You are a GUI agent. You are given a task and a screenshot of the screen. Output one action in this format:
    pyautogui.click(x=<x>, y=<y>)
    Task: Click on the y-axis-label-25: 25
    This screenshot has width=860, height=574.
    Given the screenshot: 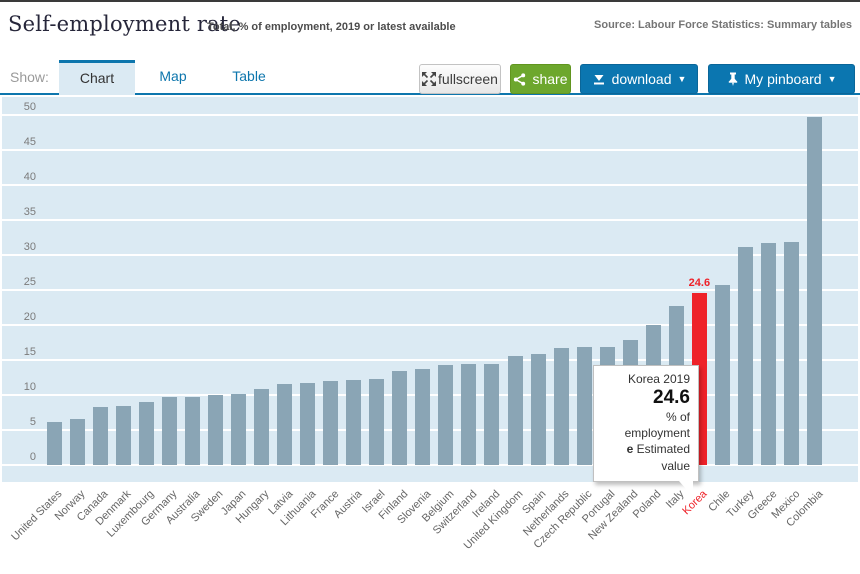 What is the action you would take?
    pyautogui.click(x=29, y=281)
    